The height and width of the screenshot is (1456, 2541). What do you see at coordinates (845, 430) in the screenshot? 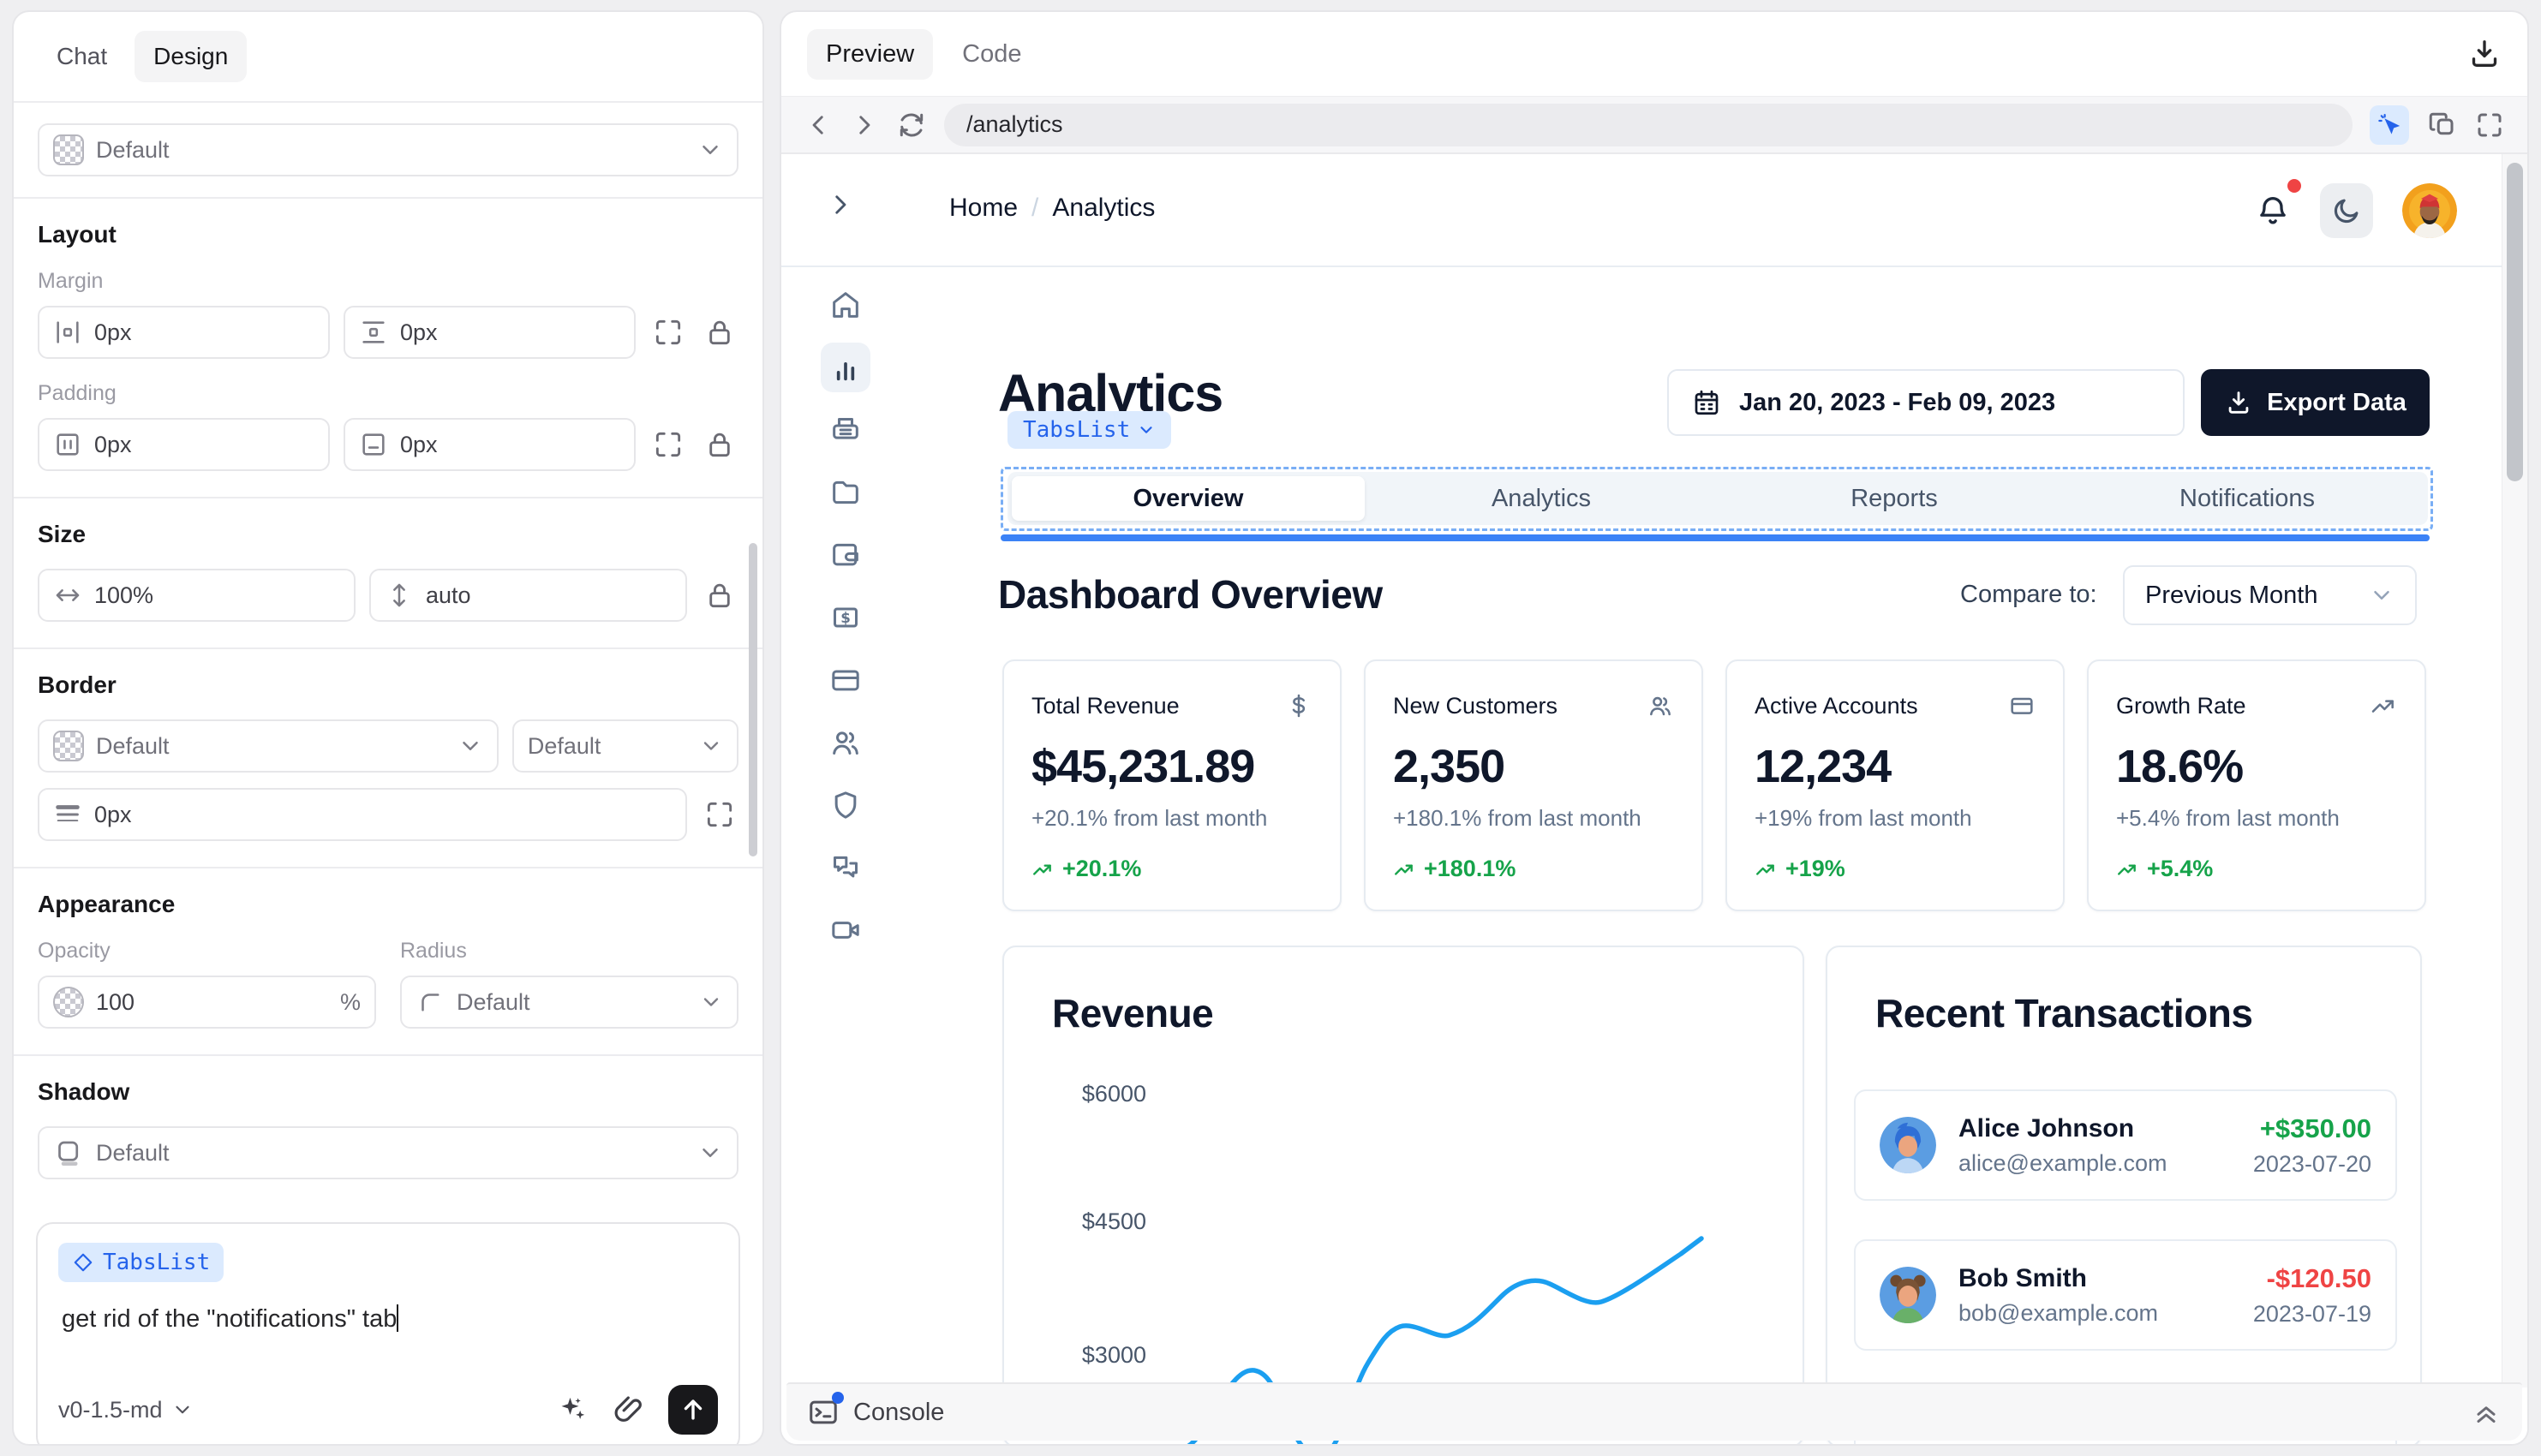
I see `nav-invoices` at bounding box center [845, 430].